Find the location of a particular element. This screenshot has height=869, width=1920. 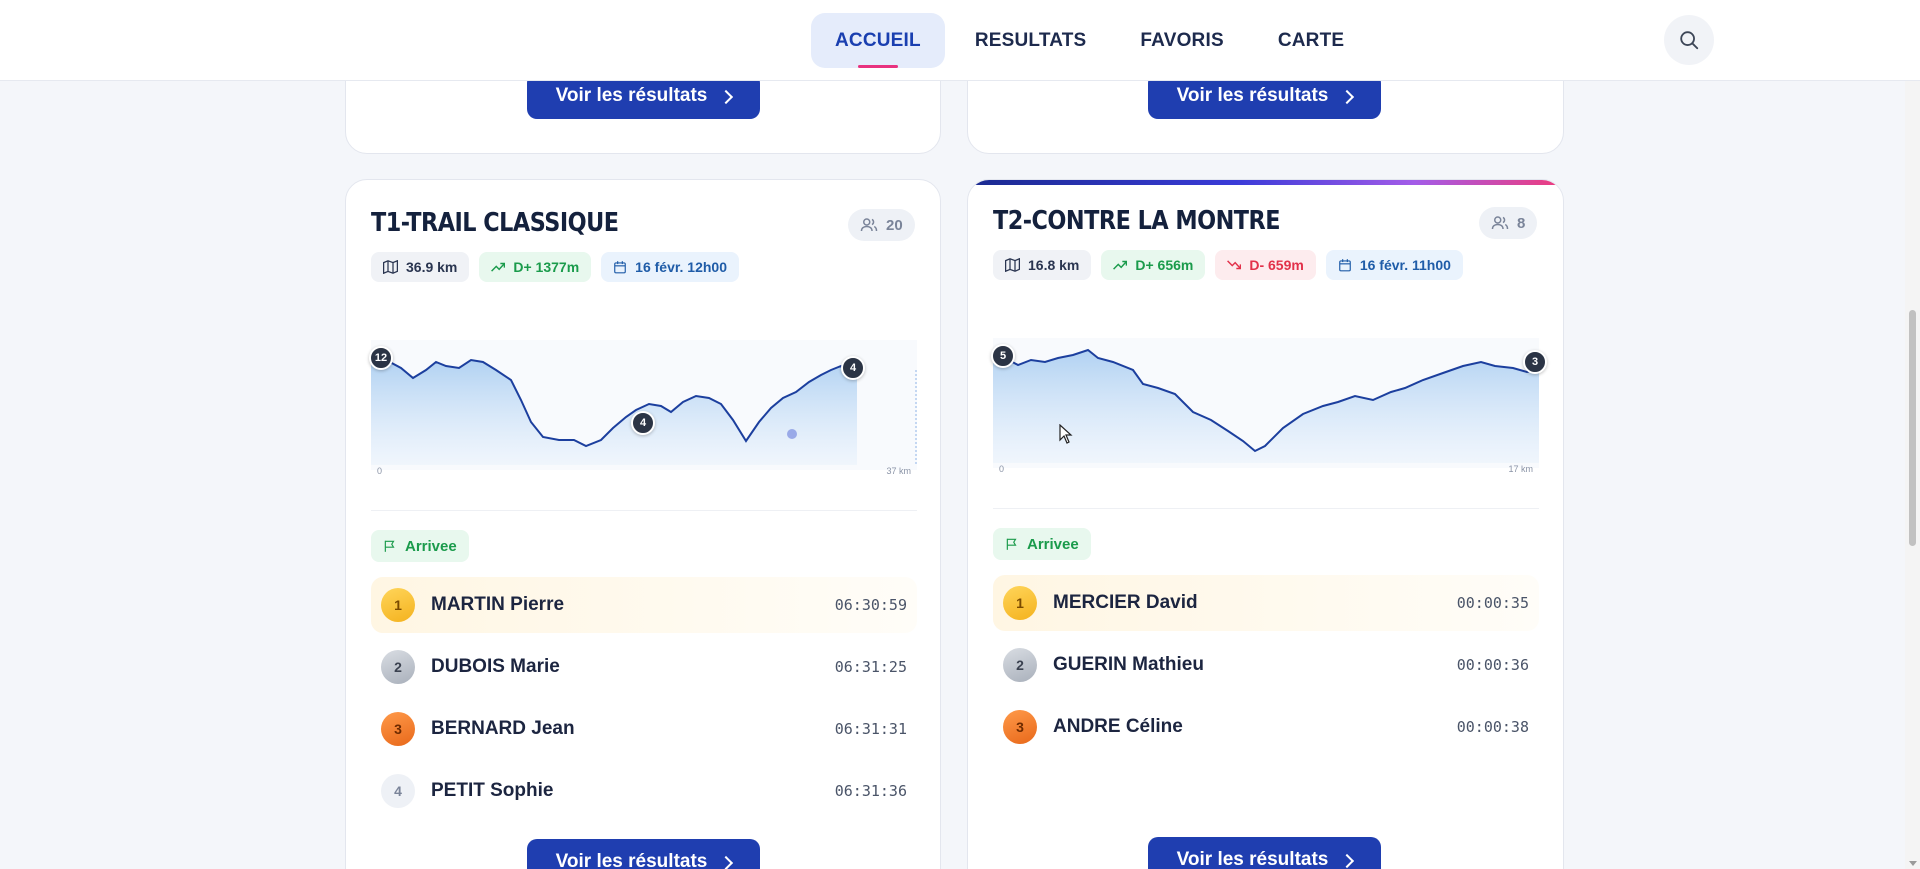

runner-time: 06:30:59 is located at coordinates (870, 605).